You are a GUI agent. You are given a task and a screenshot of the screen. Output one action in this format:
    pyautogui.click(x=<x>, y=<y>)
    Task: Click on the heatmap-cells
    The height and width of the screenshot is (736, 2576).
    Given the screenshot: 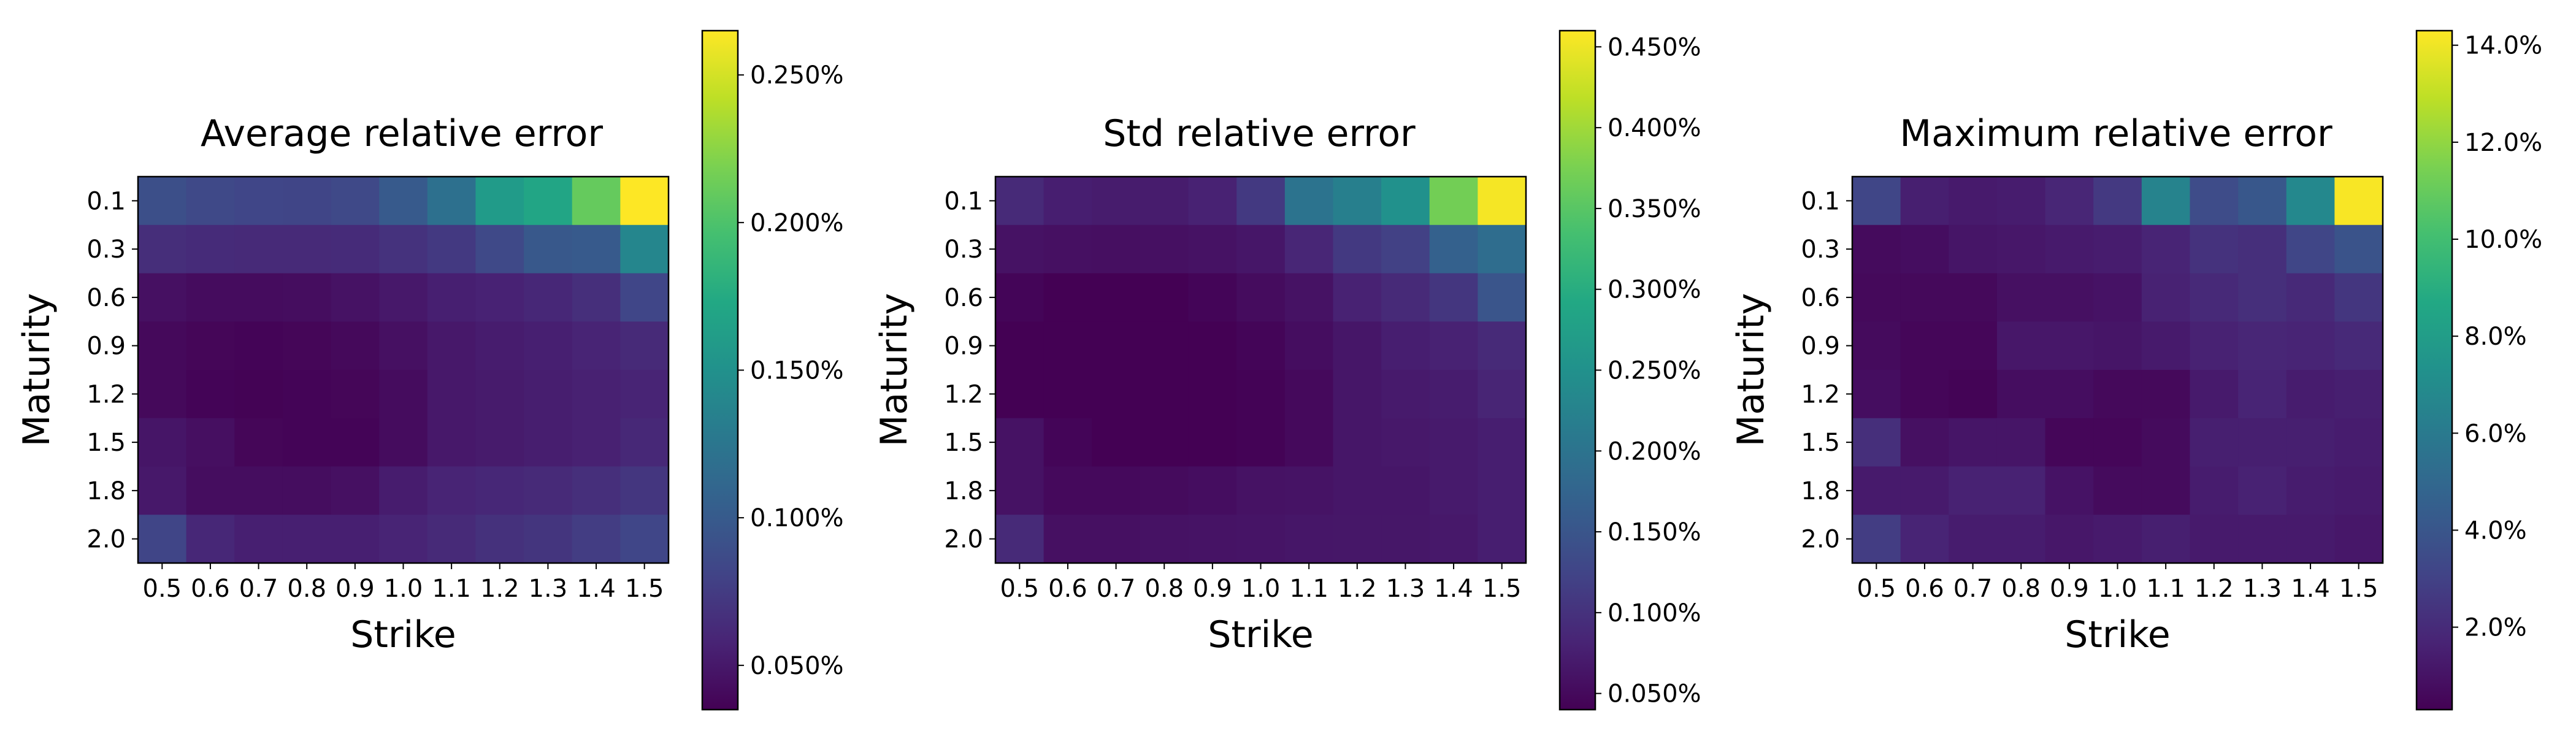 What is the action you would take?
    pyautogui.click(x=2117, y=370)
    